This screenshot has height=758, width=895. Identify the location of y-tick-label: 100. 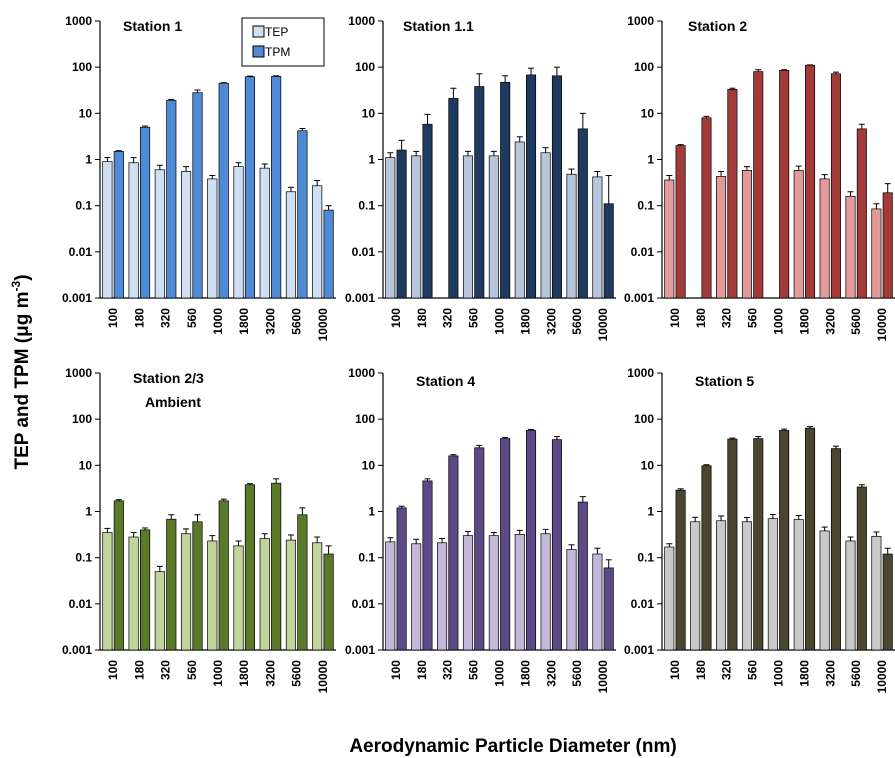
(644, 419).